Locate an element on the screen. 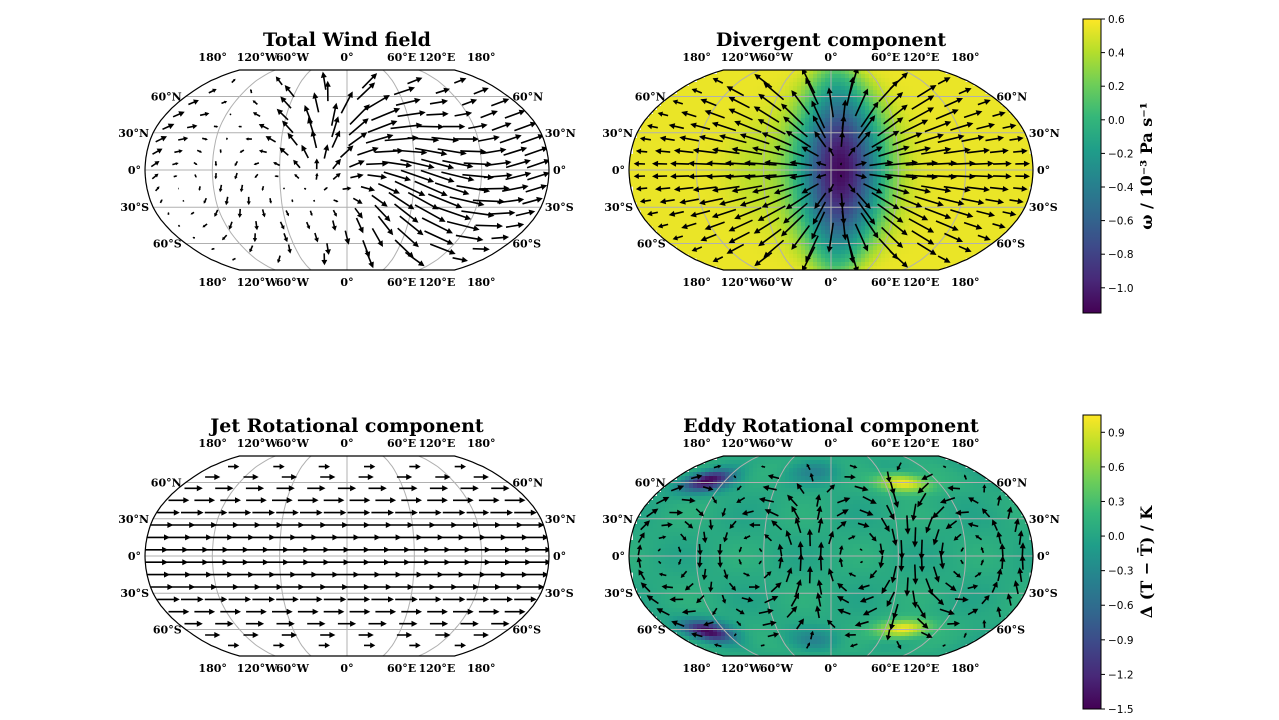 This screenshot has height=720, width=1279. panel-title: Divergent component is located at coordinates (831, 40).